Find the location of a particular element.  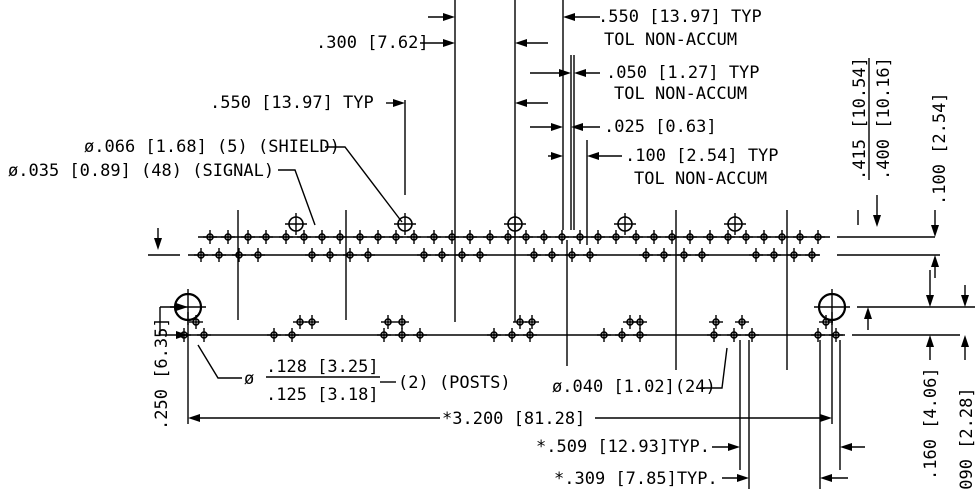

post-dia-symbol: ø is located at coordinates (249, 379).